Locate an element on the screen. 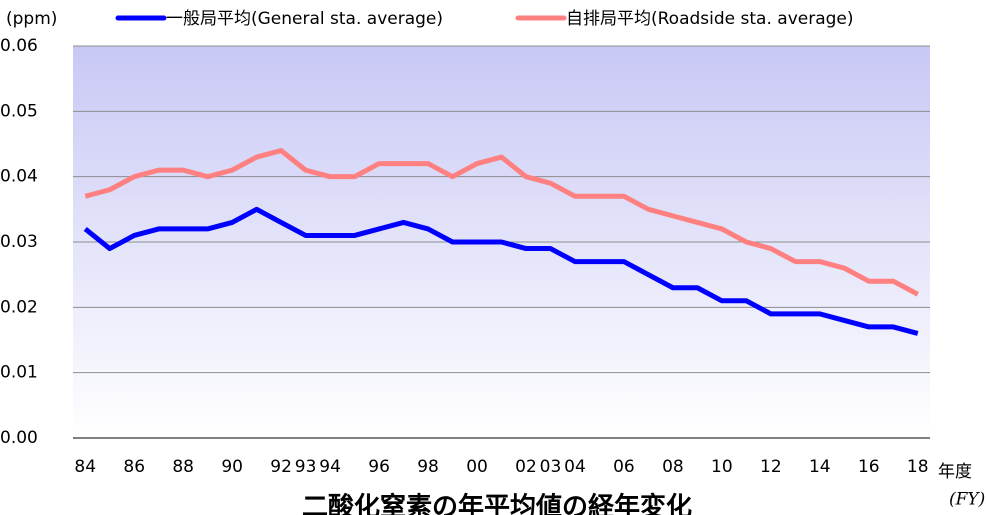 Image resolution: width=986 pixels, height=515 pixels. x-tick-label: 00 is located at coordinates (477, 467).